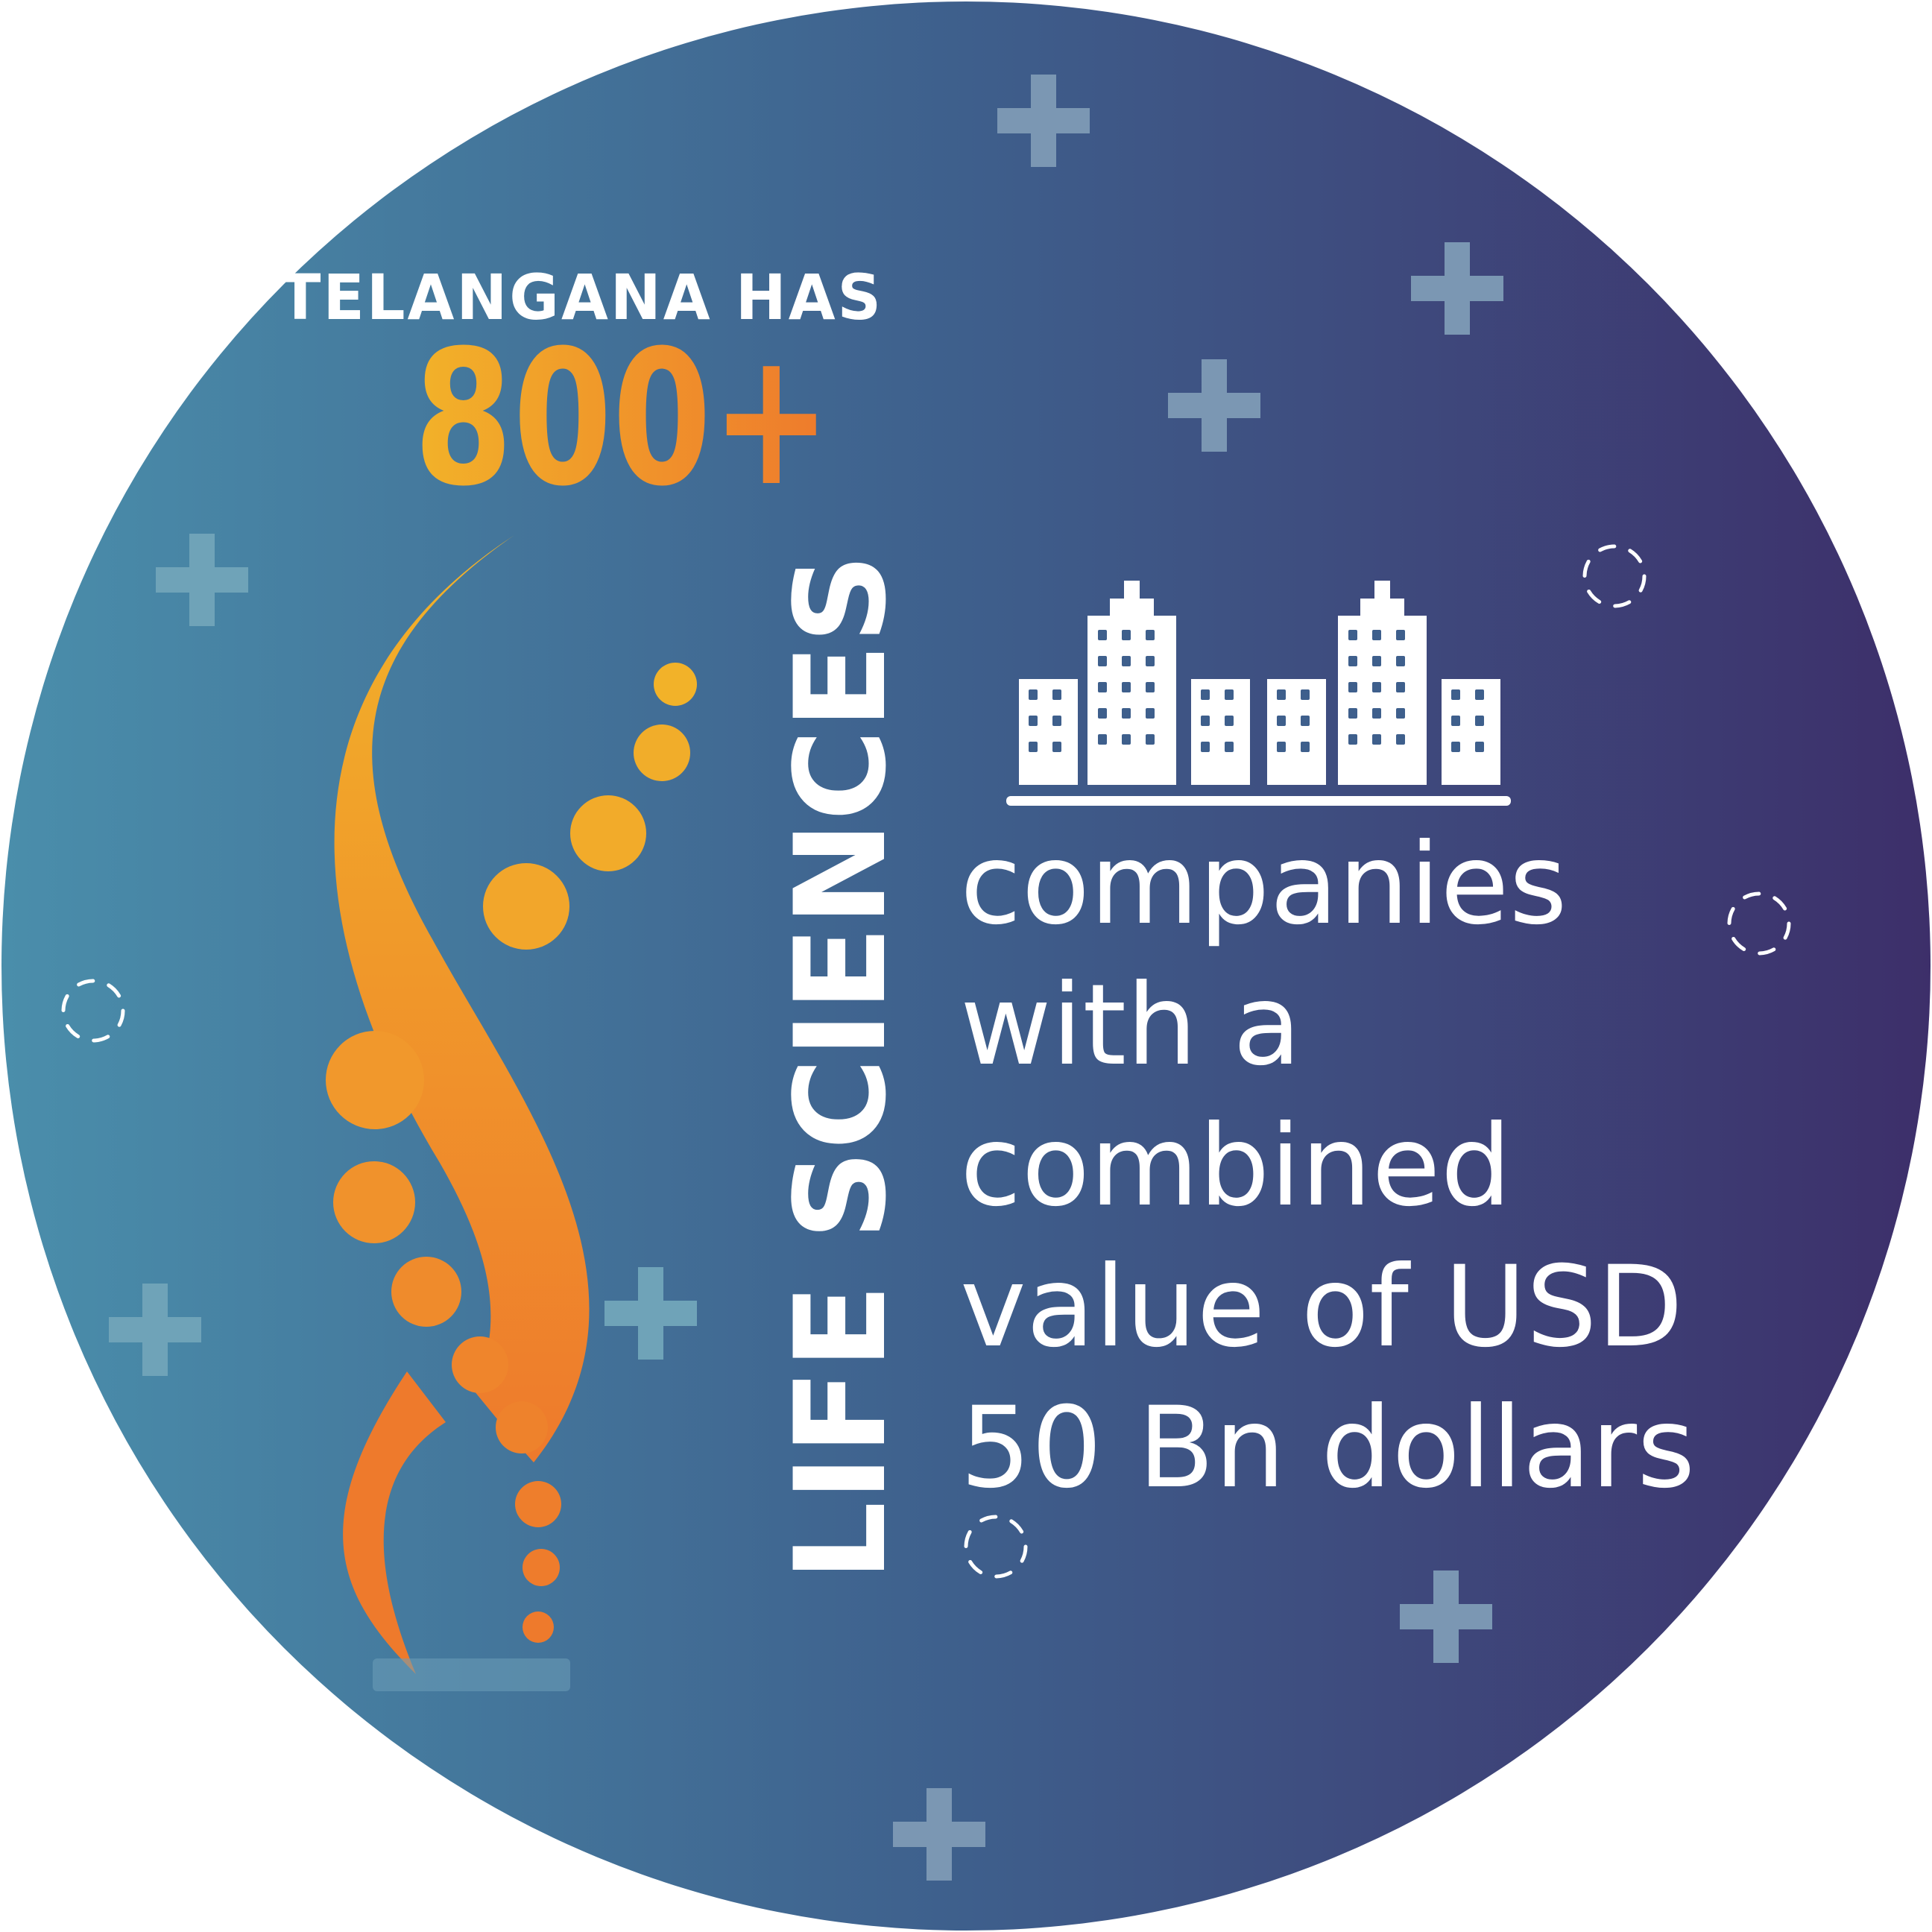  I want to click on city-buildings-icon, so click(1258, 693).